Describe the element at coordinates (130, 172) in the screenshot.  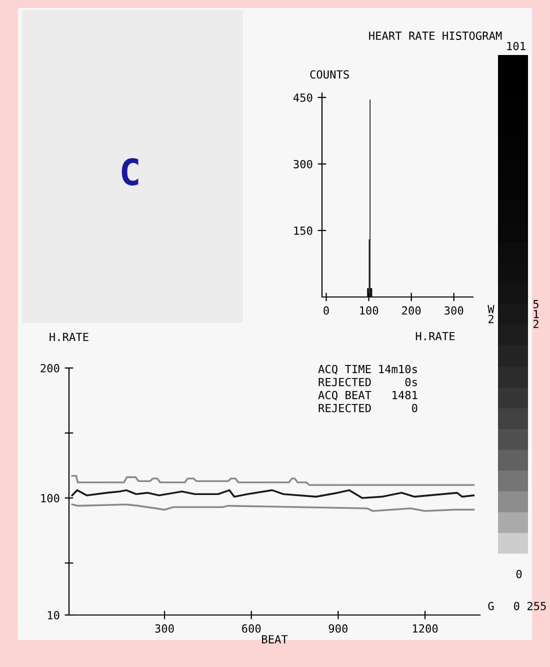
I see `text: C` at that location.